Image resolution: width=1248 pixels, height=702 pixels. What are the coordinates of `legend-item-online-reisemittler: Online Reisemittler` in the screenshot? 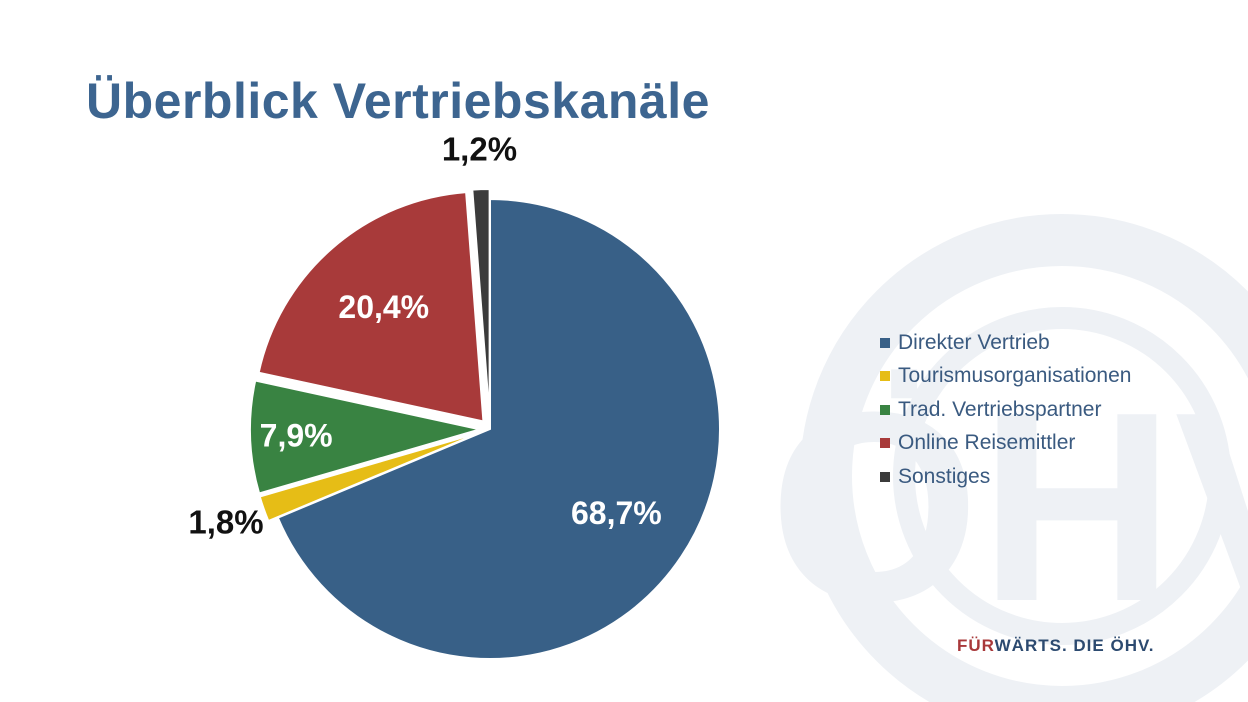 It's located at (1005, 444).